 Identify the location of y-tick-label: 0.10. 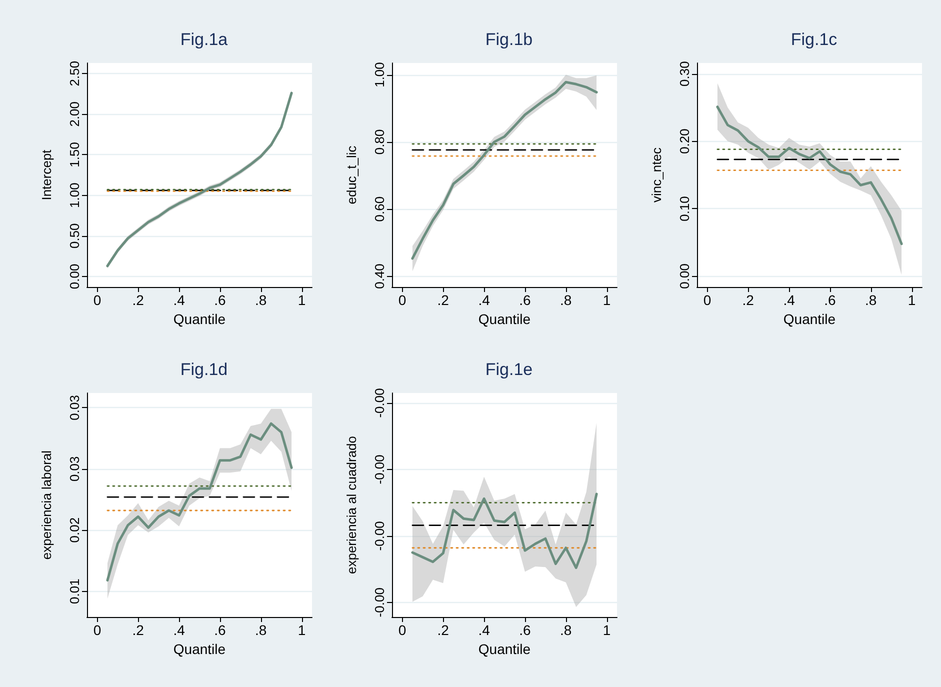
(684, 209).